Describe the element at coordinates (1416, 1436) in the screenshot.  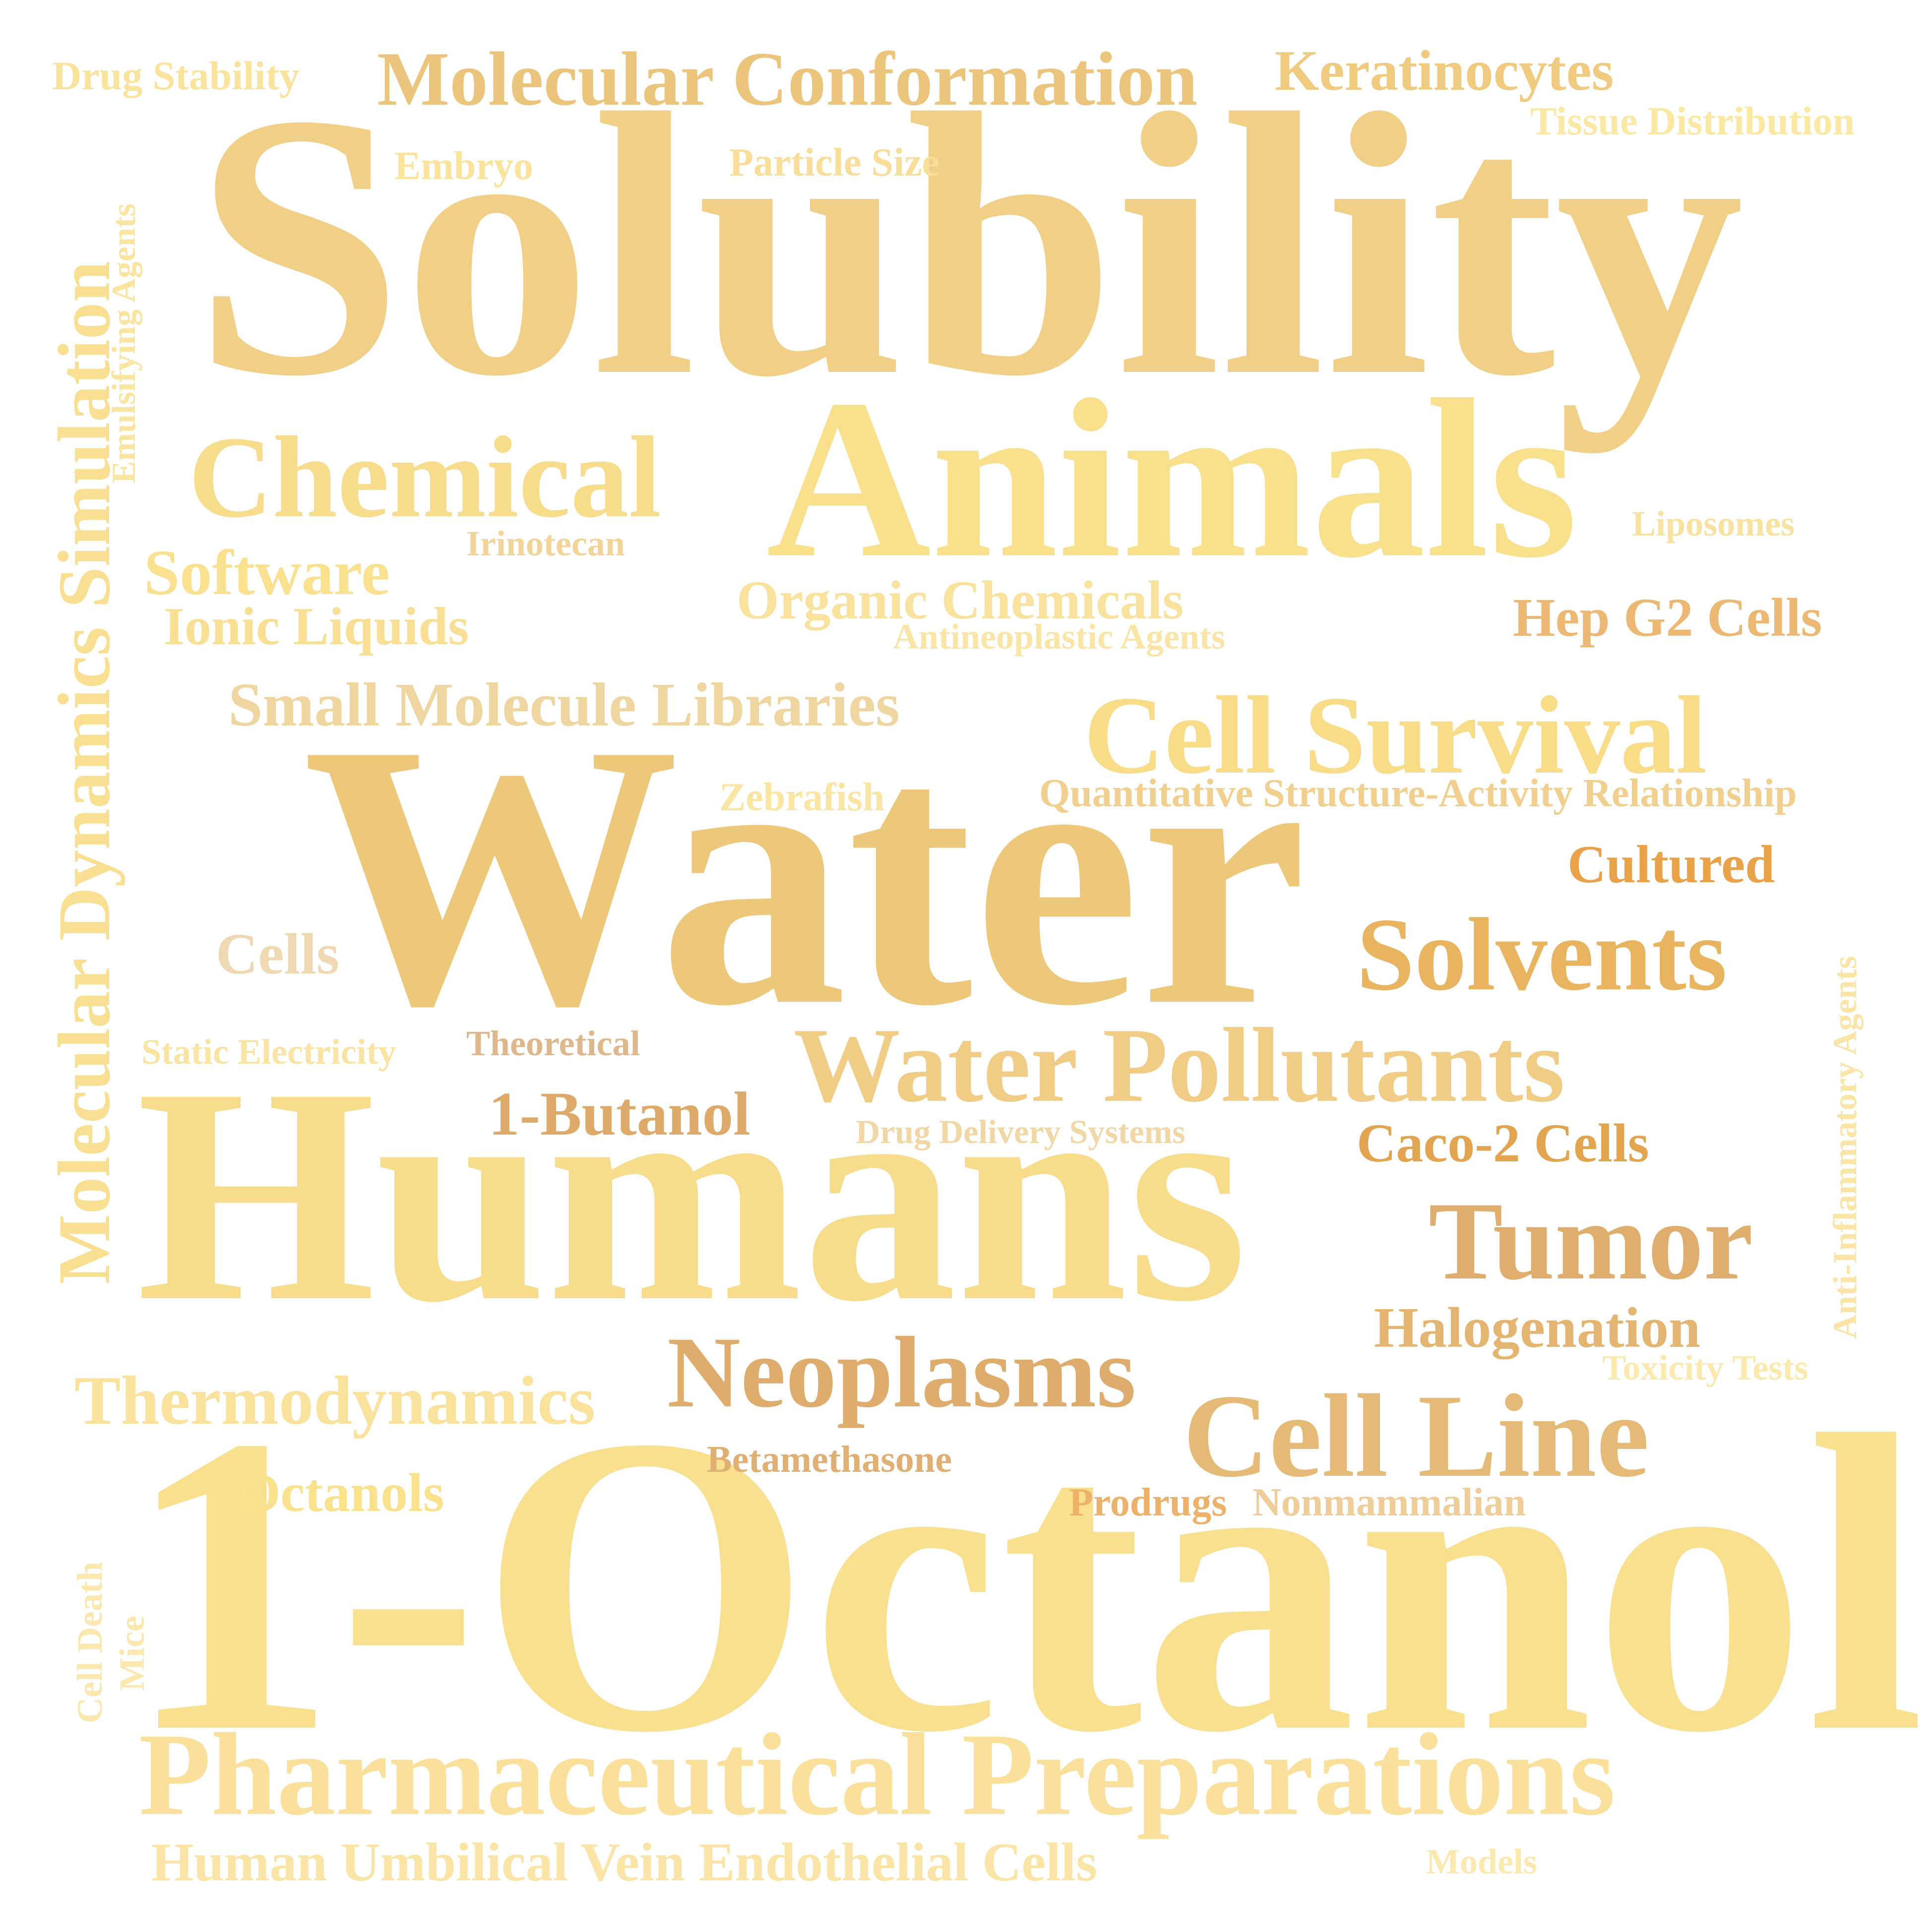
I see `word-cell-line: Cell Line` at that location.